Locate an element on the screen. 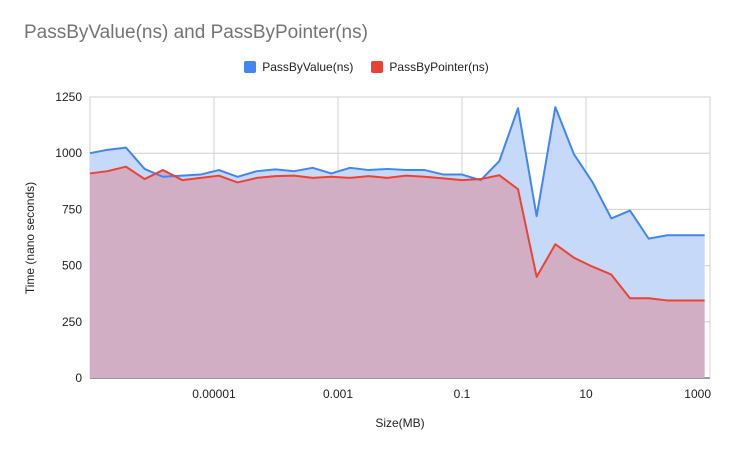  y-tick-label: 750 is located at coordinates (72, 209).